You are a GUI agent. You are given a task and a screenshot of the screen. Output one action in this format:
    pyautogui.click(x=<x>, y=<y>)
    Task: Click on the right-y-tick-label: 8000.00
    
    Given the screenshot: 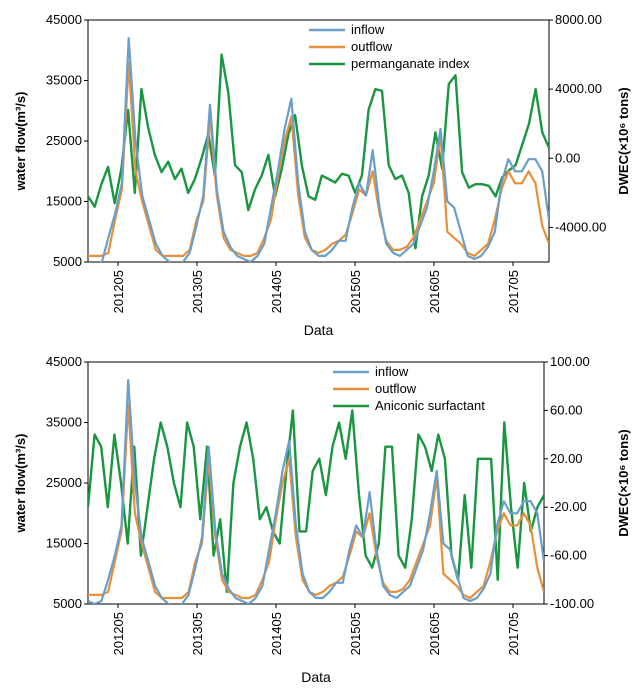 What is the action you would take?
    pyautogui.click(x=578, y=19)
    